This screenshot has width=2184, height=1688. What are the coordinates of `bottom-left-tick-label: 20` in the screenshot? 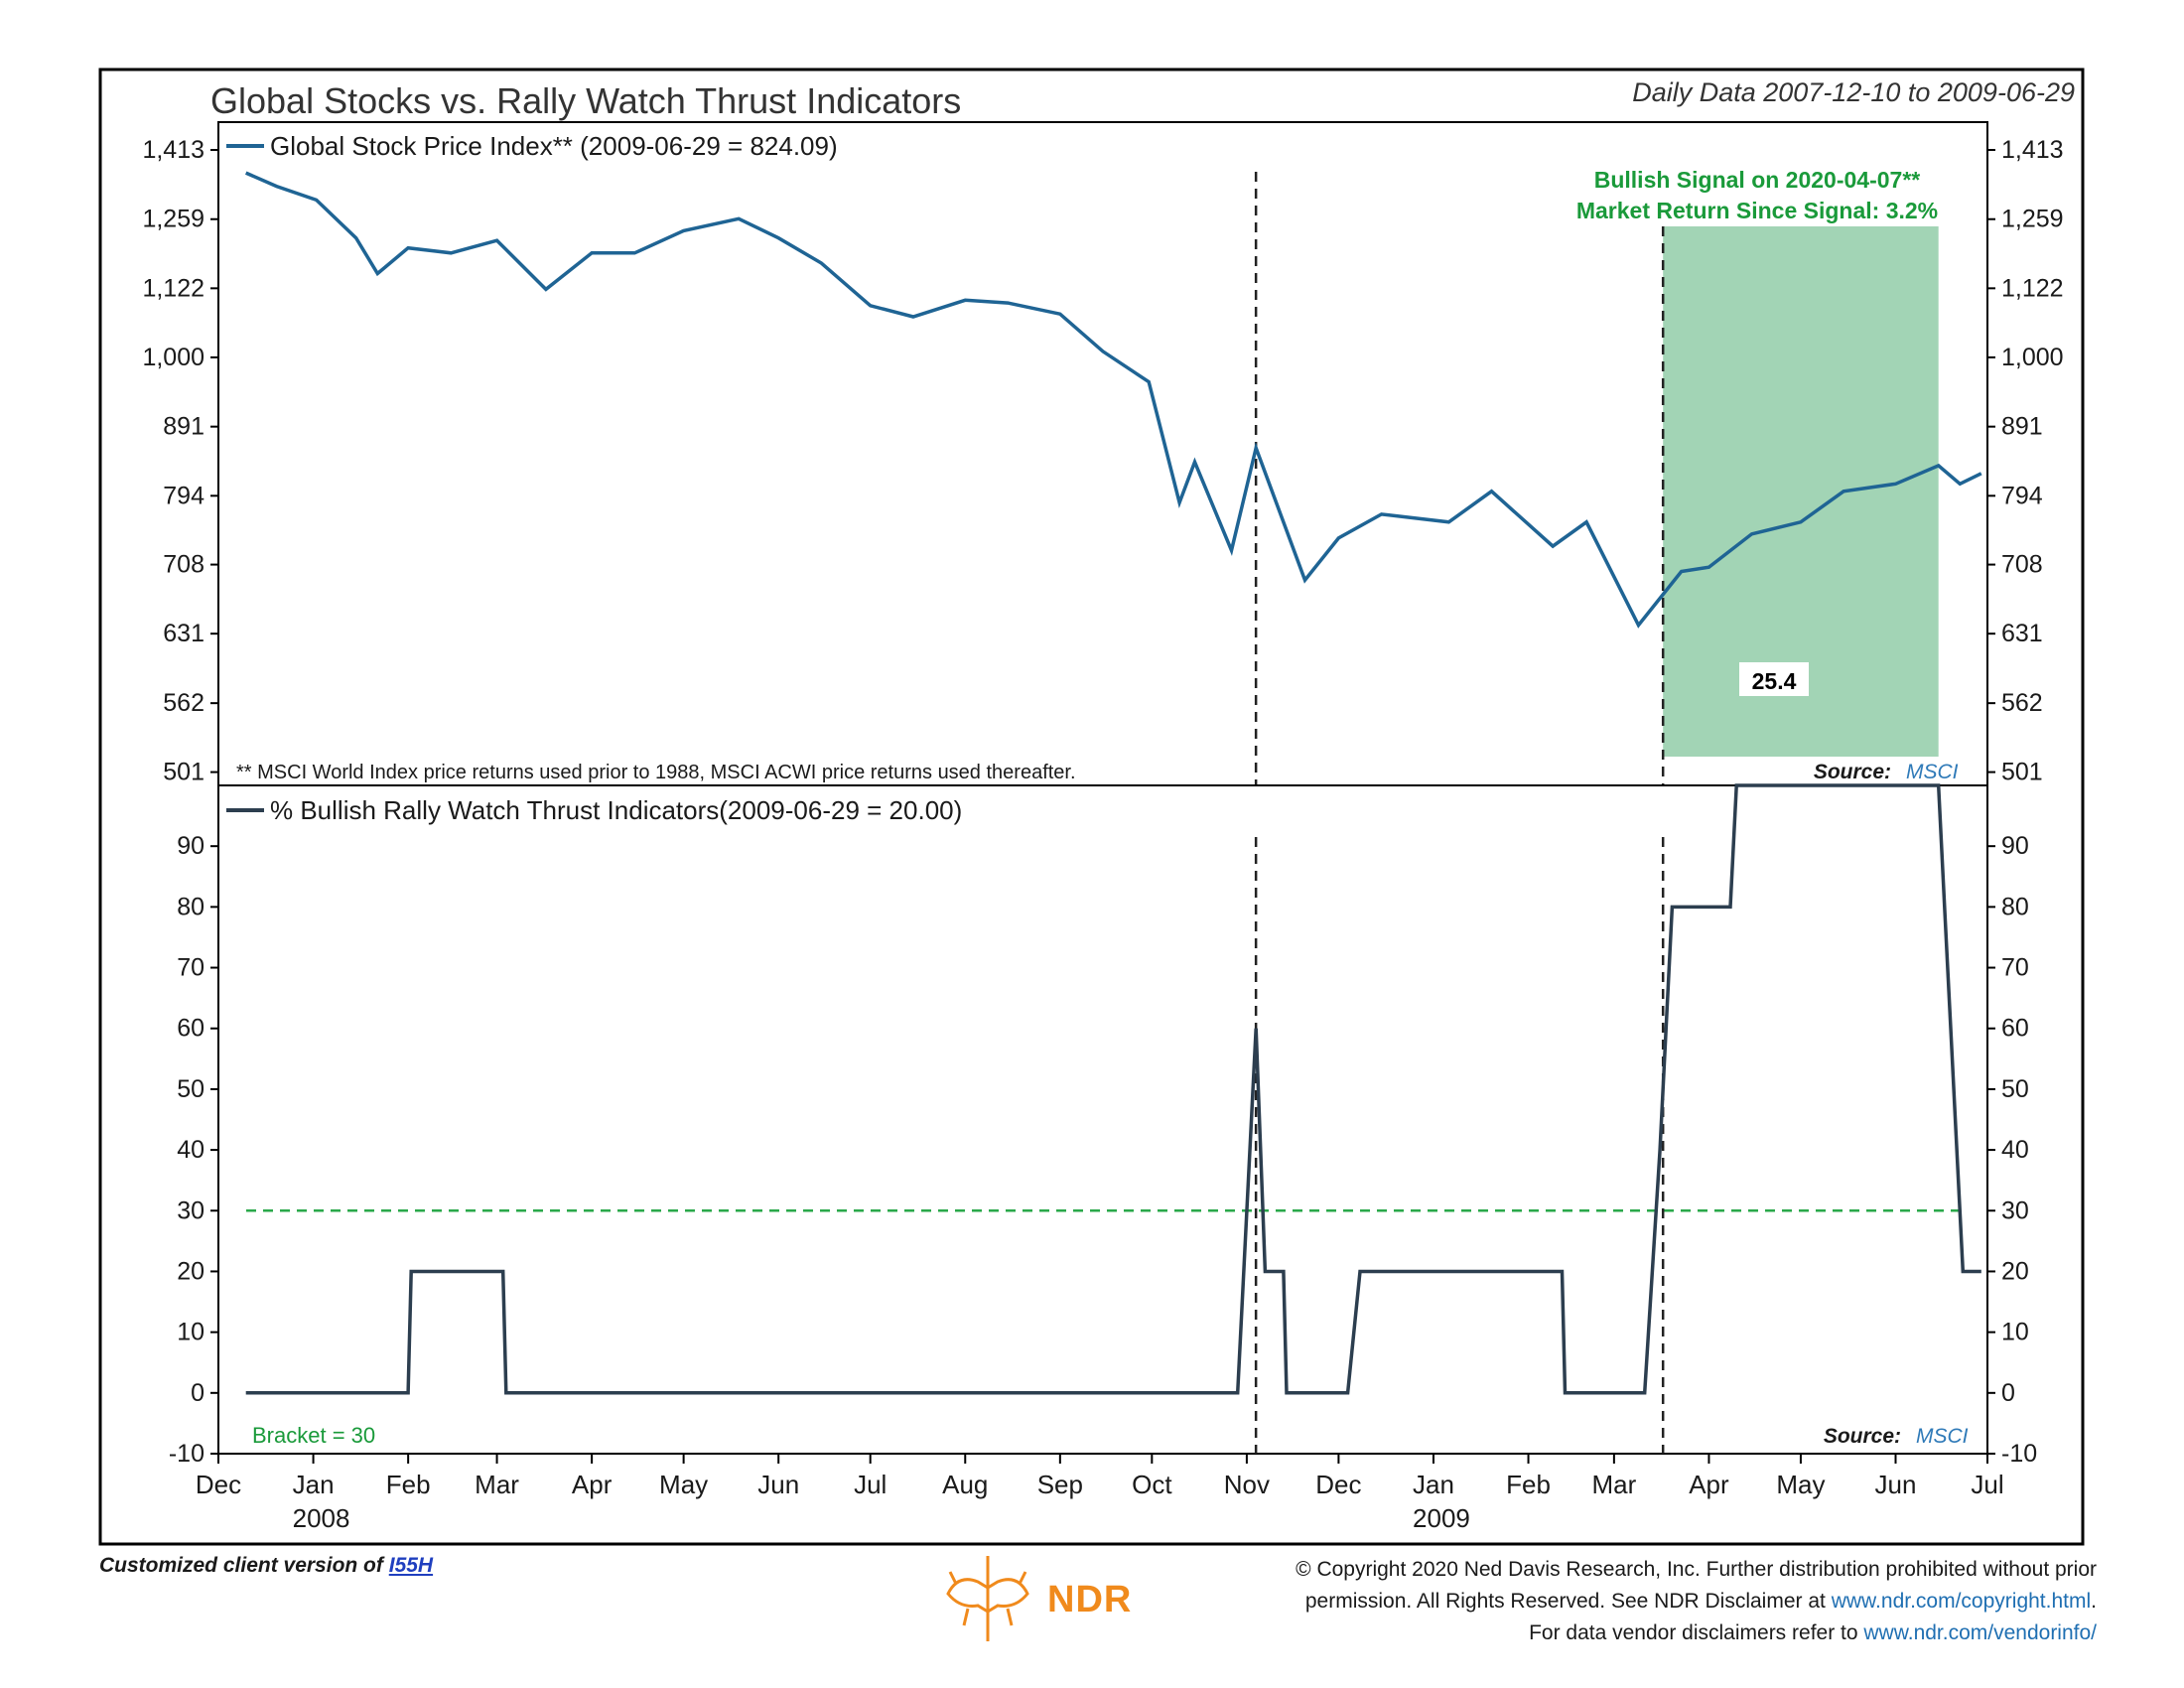 It's located at (191, 1271).